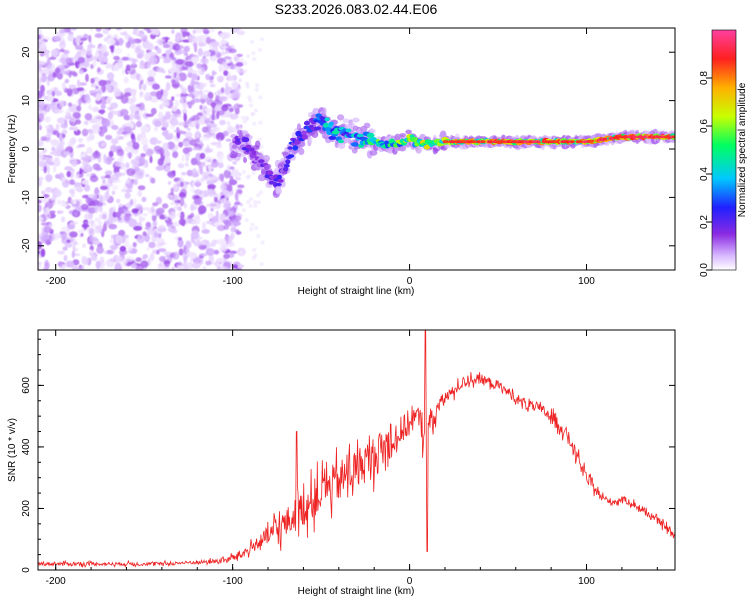 The image size is (750, 605). I want to click on y-tick-label: 400, so click(26, 446).